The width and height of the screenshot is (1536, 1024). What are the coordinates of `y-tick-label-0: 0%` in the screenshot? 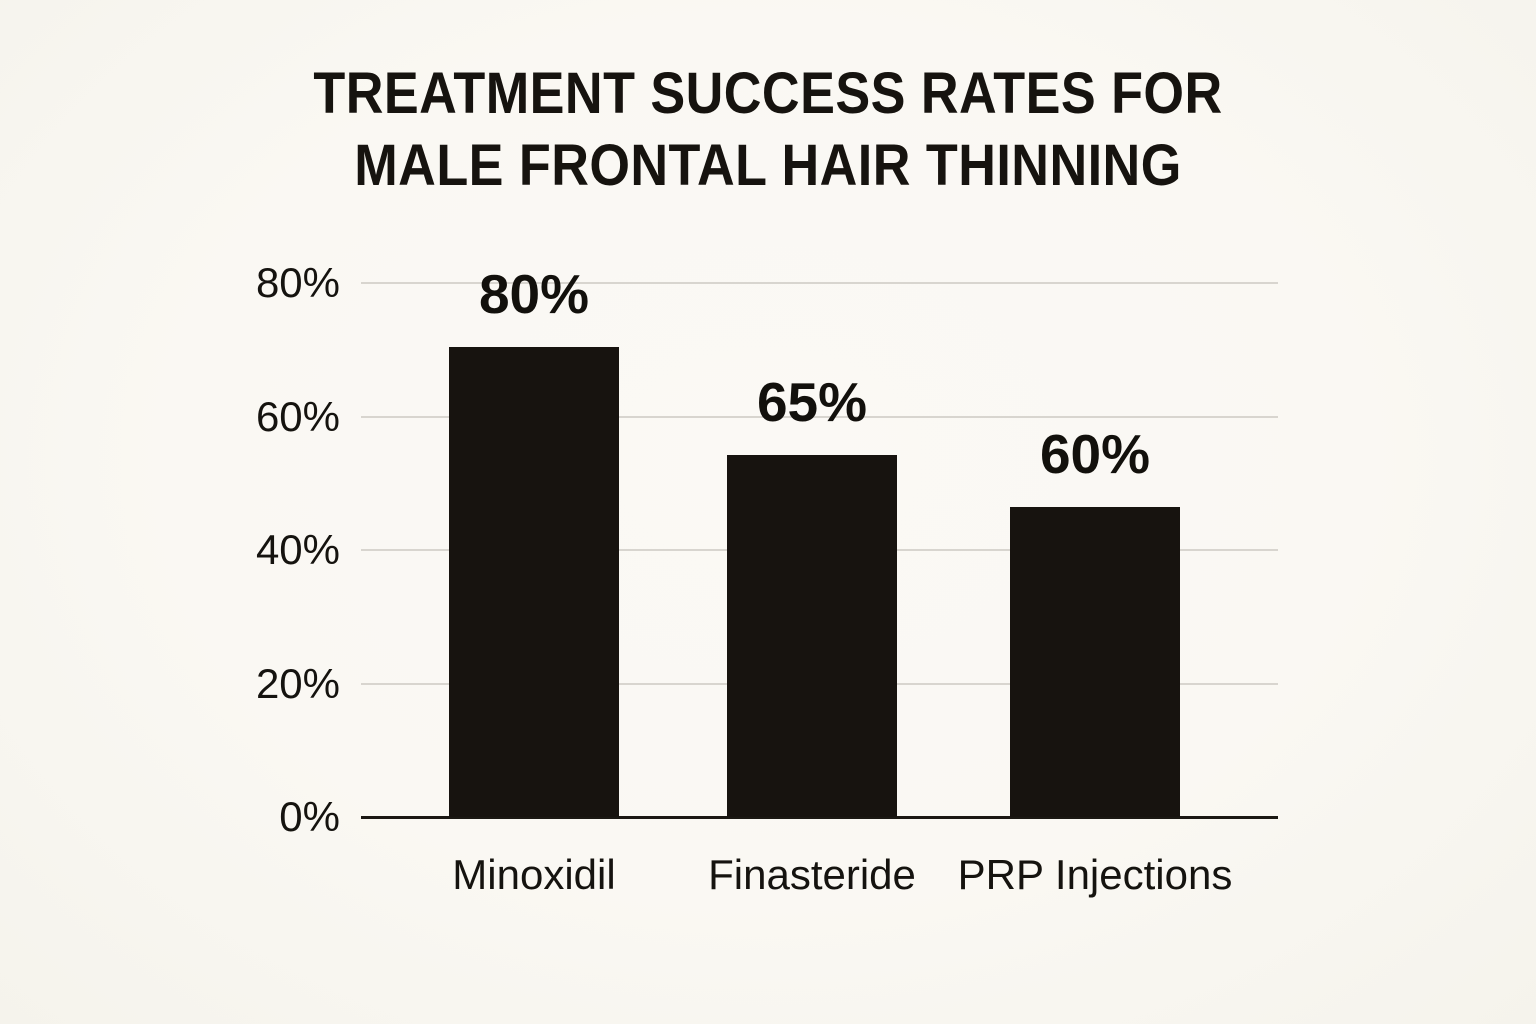 It's located at (309, 816).